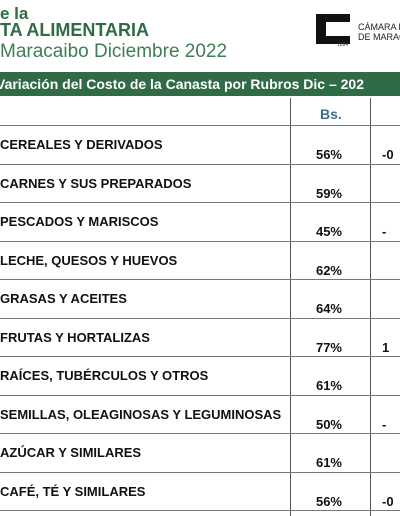 This screenshot has width=400, height=516. Describe the element at coordinates (63, 298) in the screenshot. I see `category: GRASAS Y ACEITES` at that location.